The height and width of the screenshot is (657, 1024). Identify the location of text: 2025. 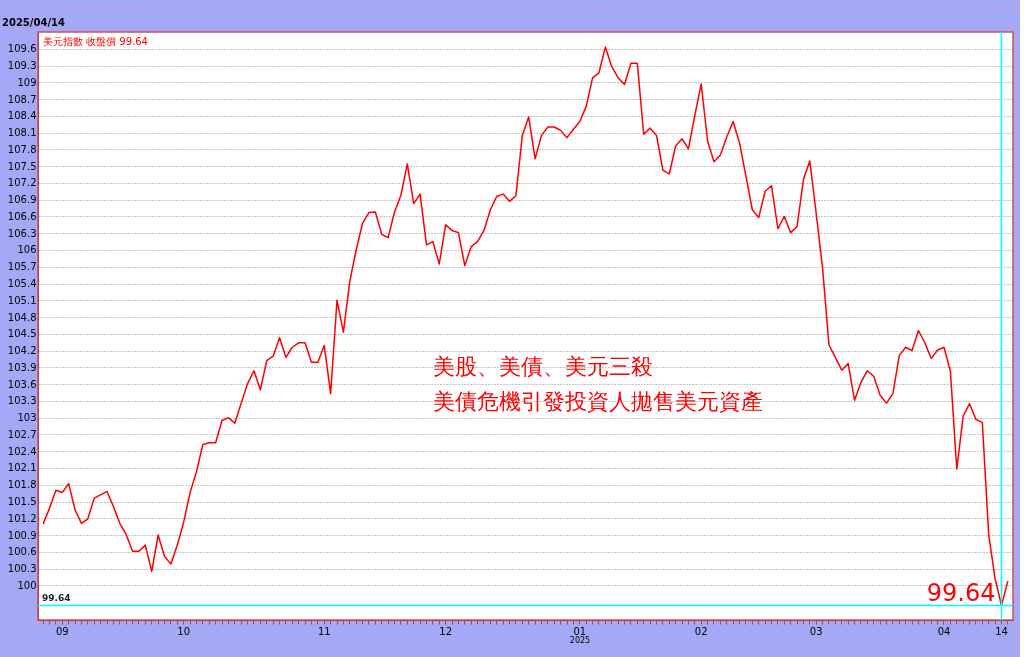
(580, 640).